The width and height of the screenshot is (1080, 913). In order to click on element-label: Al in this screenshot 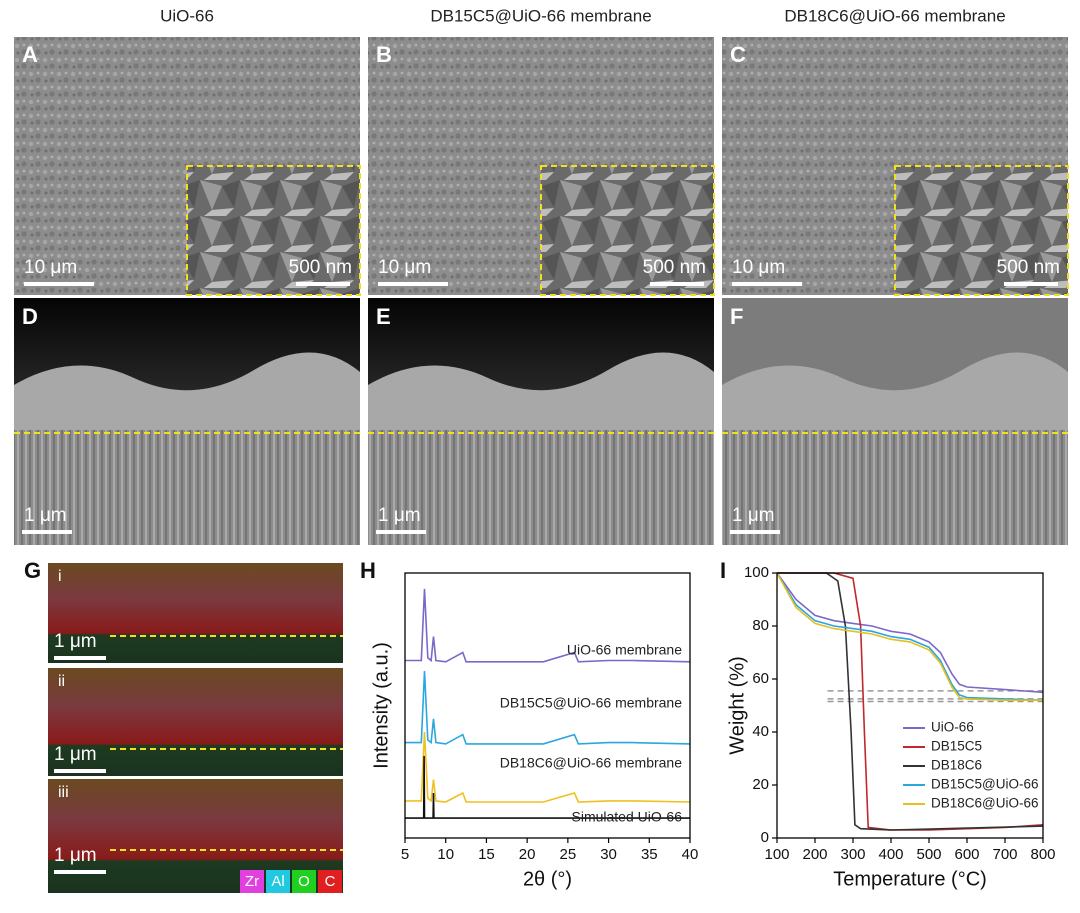, I will do `click(277, 881)`.